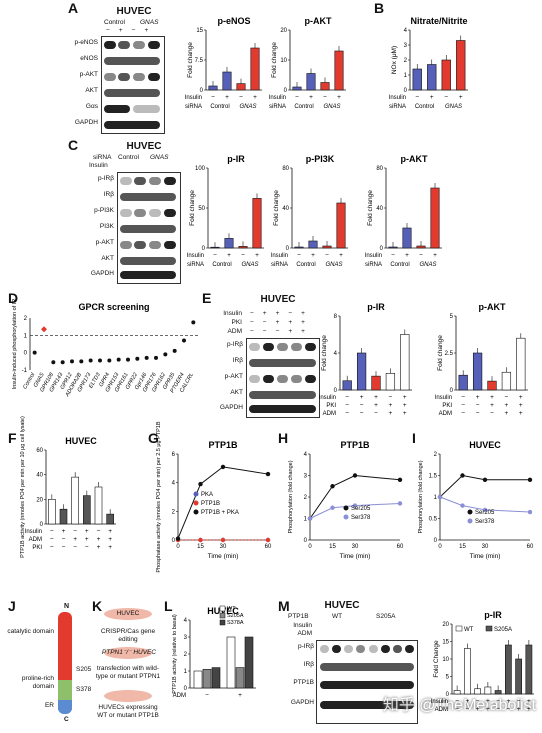 This screenshot has height=733, width=542. Describe the element at coordinates (236, 322) in the screenshot. I see `panel-e-treat-2: PKI` at that location.